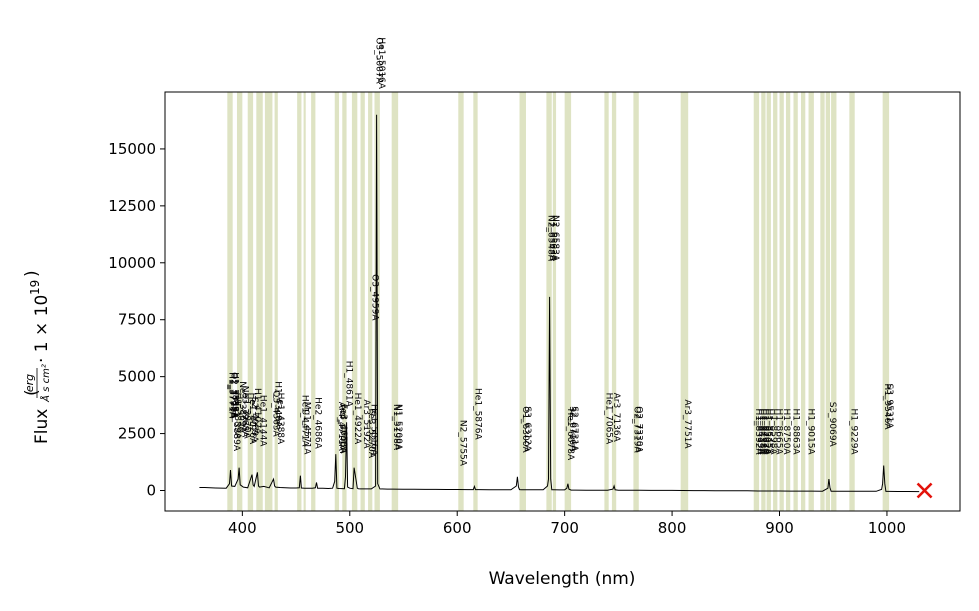 Image resolution: width=979 pixels, height=611 pixels. I want to click on line-label-10: S2_4069A, so click(254, 420).